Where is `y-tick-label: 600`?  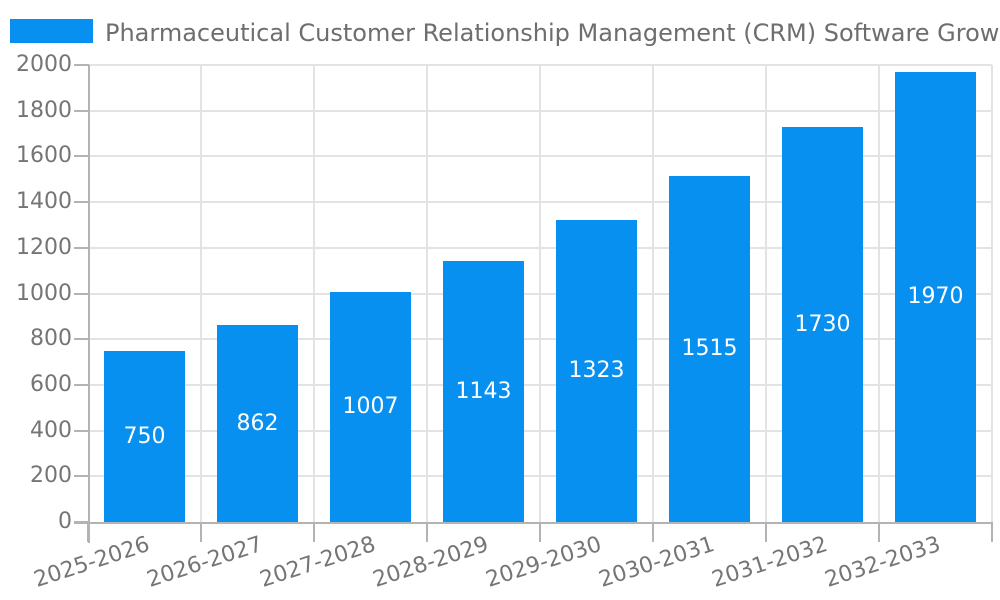
y-tick-label: 600 is located at coordinates (51, 384).